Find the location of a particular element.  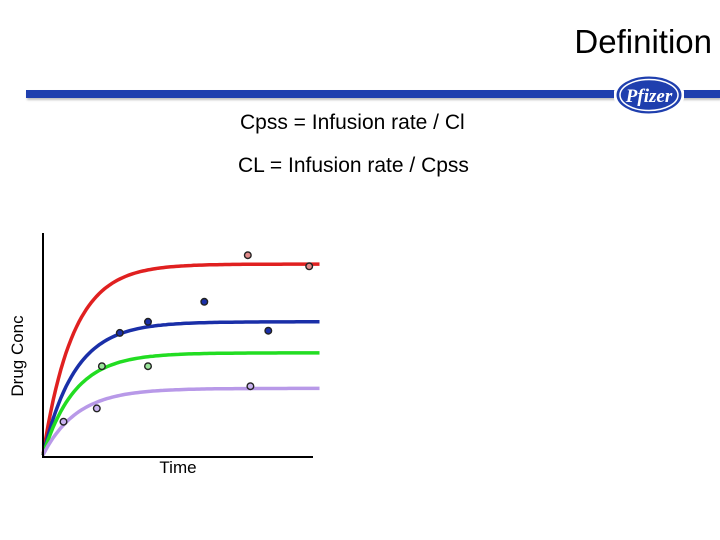

pfizer-logo-text: Pfizer is located at coordinates (649, 96).